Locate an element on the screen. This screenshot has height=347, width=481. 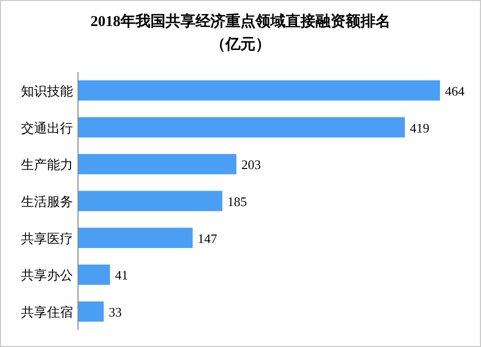
data-label: 147 is located at coordinates (208, 238).